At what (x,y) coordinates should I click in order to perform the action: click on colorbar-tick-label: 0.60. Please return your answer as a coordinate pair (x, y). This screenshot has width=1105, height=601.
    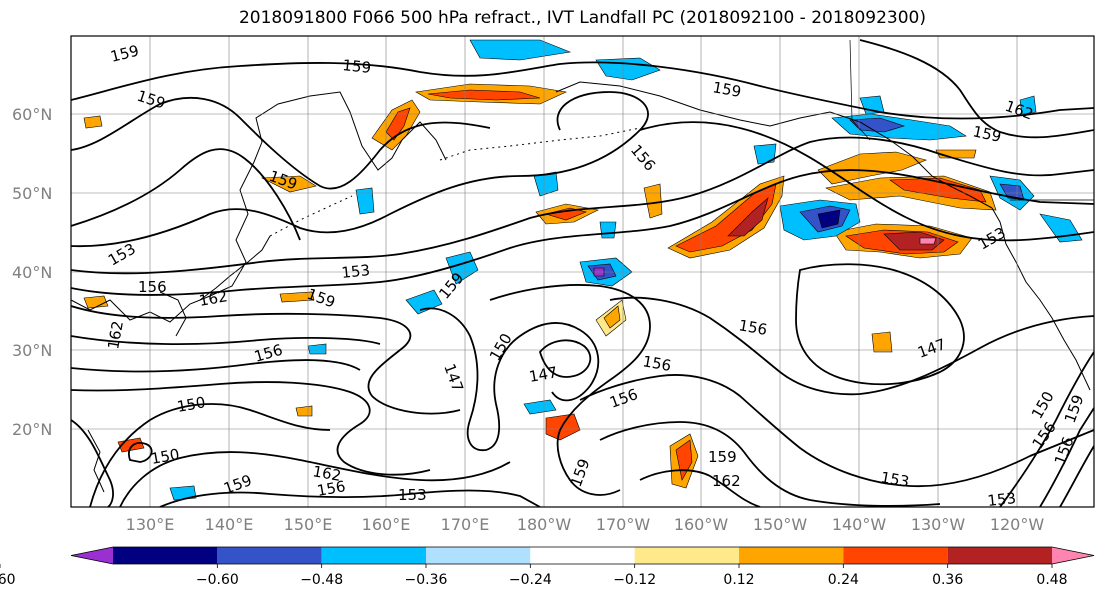
    Looking at the image, I should click on (8, 580).